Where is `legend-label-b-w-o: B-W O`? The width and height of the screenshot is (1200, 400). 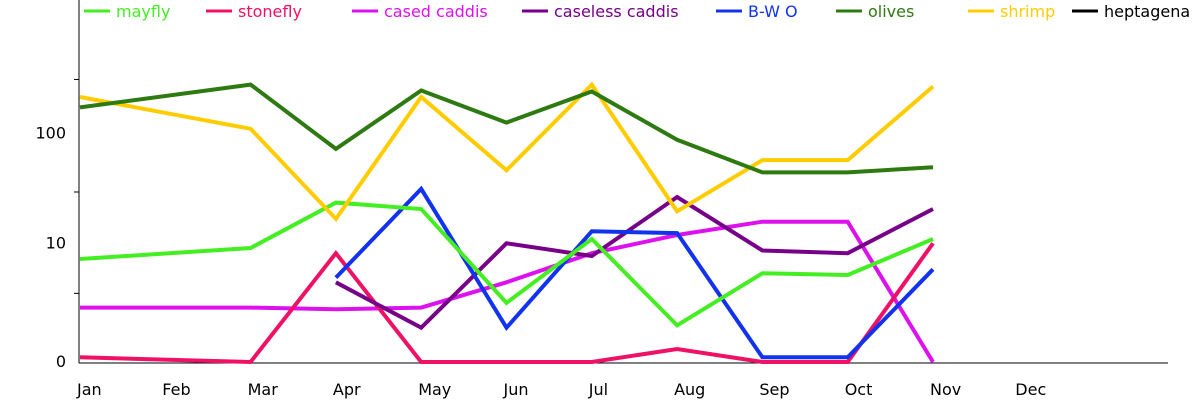 legend-label-b-w-o: B-W O is located at coordinates (773, 11).